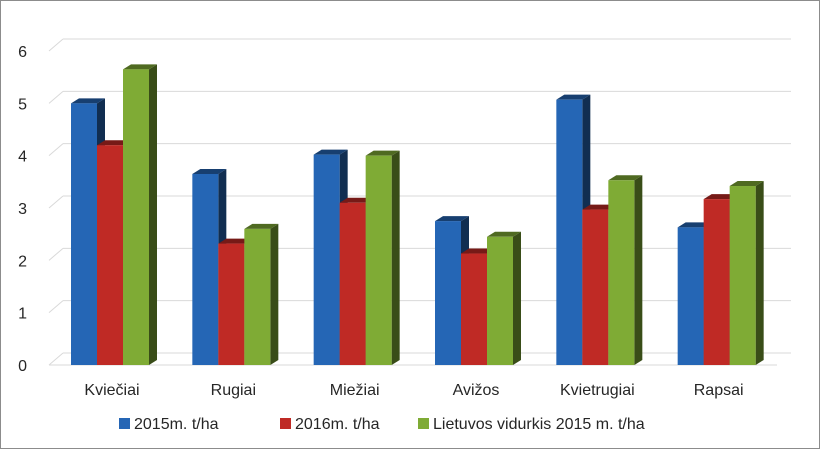  I want to click on y-tick-label: 3, so click(22, 209).